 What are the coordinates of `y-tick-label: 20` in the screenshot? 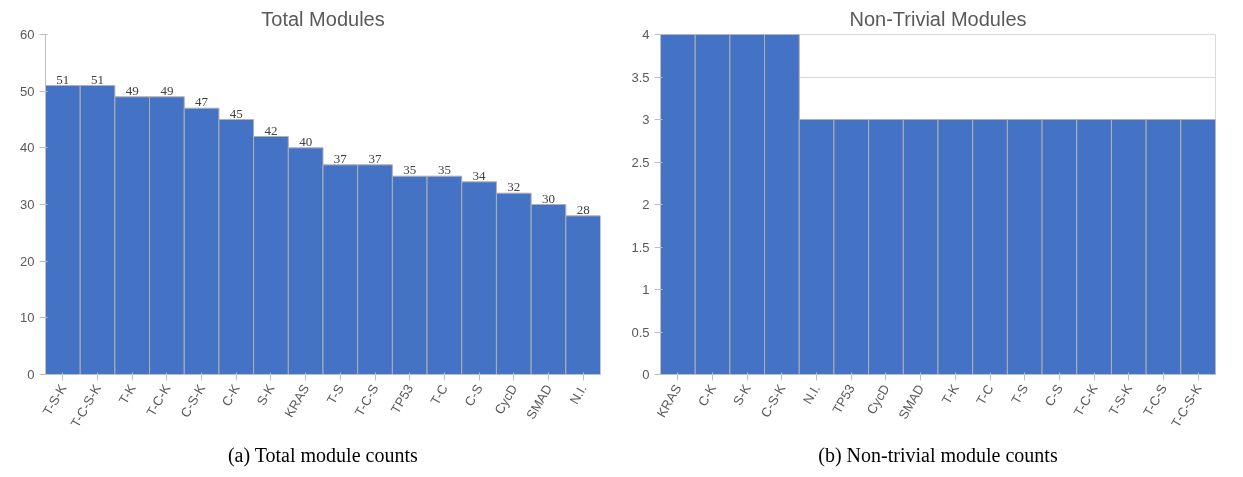 It's located at (27, 261).